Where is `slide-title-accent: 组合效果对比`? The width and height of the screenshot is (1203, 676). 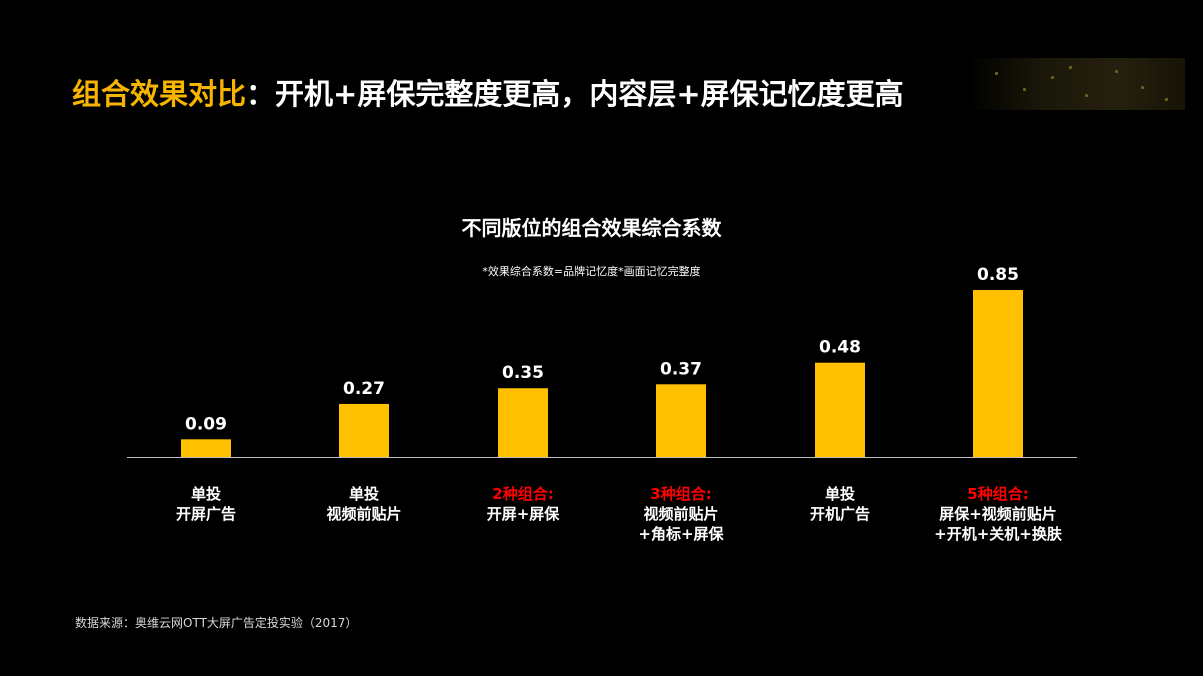
slide-title-accent: 组合效果对比 is located at coordinates (159, 94).